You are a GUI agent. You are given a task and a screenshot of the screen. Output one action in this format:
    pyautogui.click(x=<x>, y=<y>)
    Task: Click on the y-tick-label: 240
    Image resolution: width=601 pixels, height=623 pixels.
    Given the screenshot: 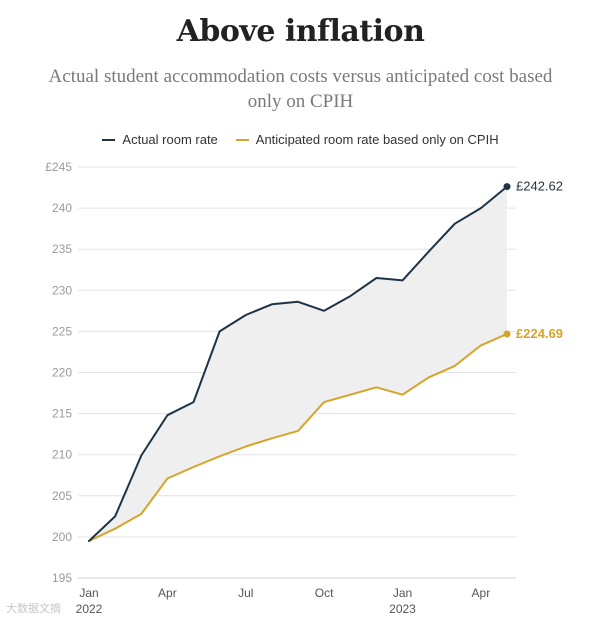 What is the action you would take?
    pyautogui.click(x=62, y=208)
    